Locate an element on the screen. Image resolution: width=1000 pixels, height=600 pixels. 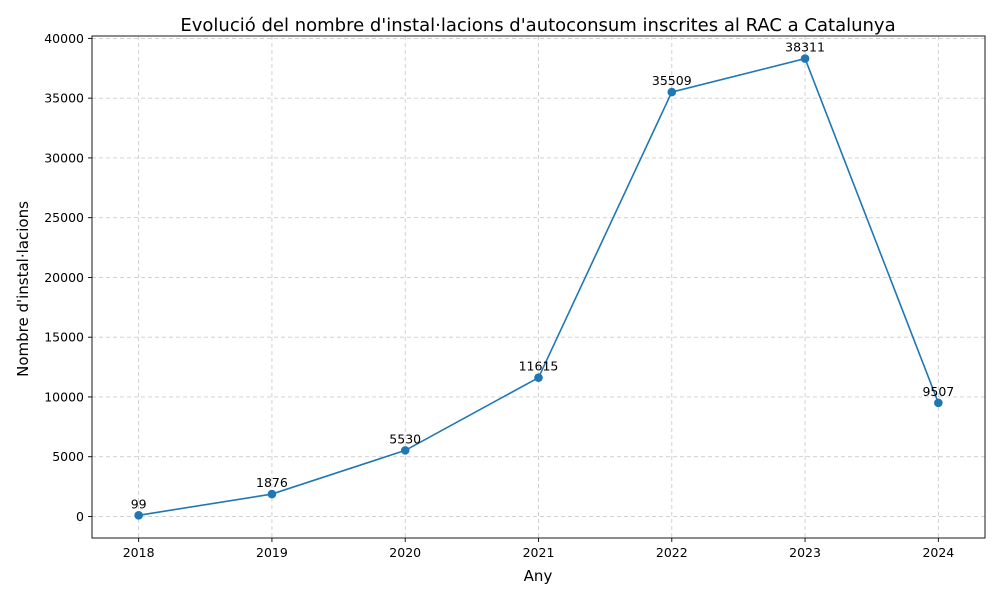
x-tick-label: 2022 is located at coordinates (672, 552).